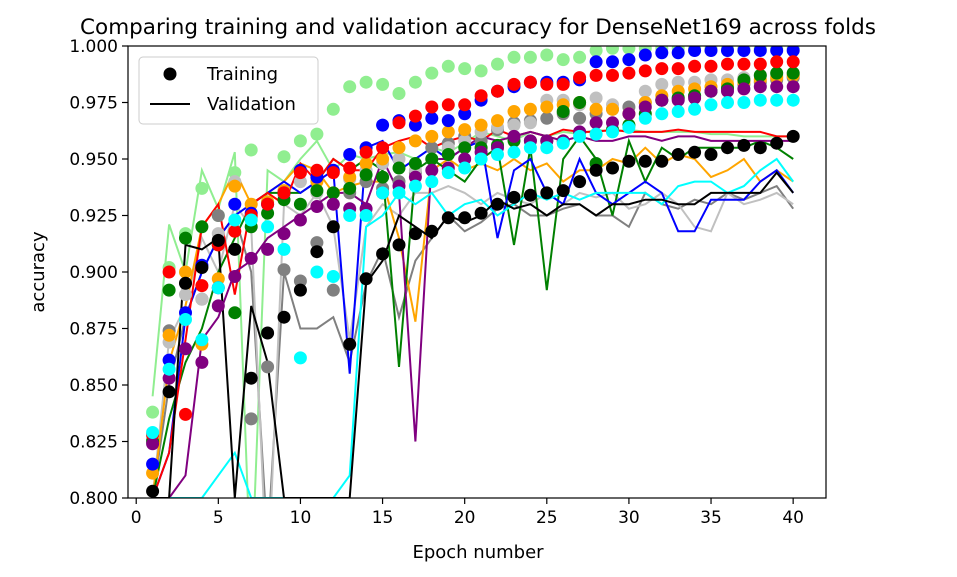  I want to click on x-tick-label: 10, so click(301, 518).